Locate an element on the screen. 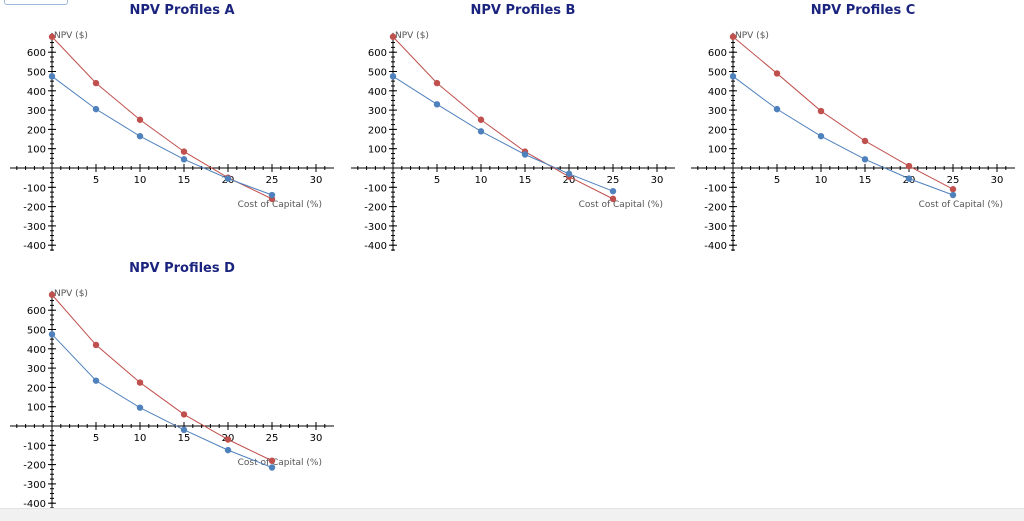 The height and width of the screenshot is (521, 1024). chart-title: NPV Profiles A is located at coordinates (182, 10).